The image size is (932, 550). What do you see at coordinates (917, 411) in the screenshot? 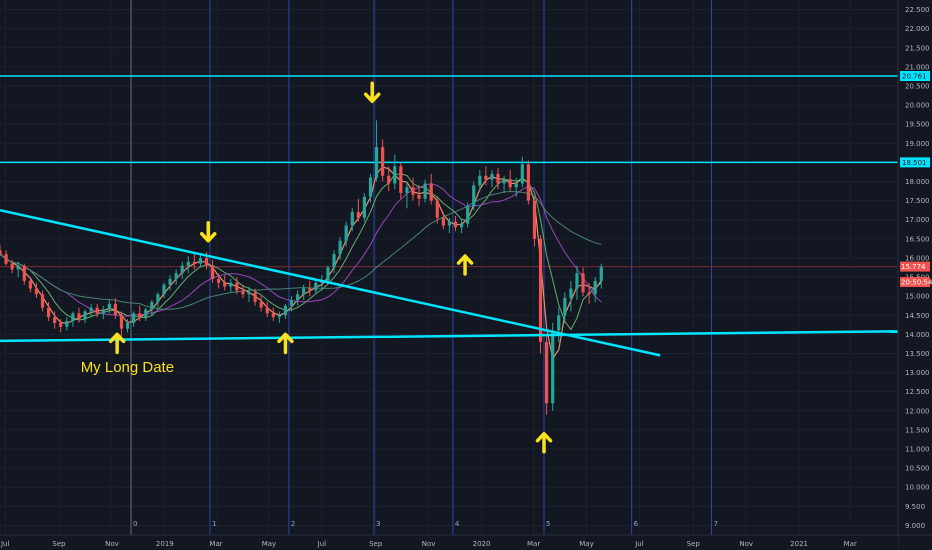
I see `y-axis-tick-label: 12.000` at bounding box center [917, 411].